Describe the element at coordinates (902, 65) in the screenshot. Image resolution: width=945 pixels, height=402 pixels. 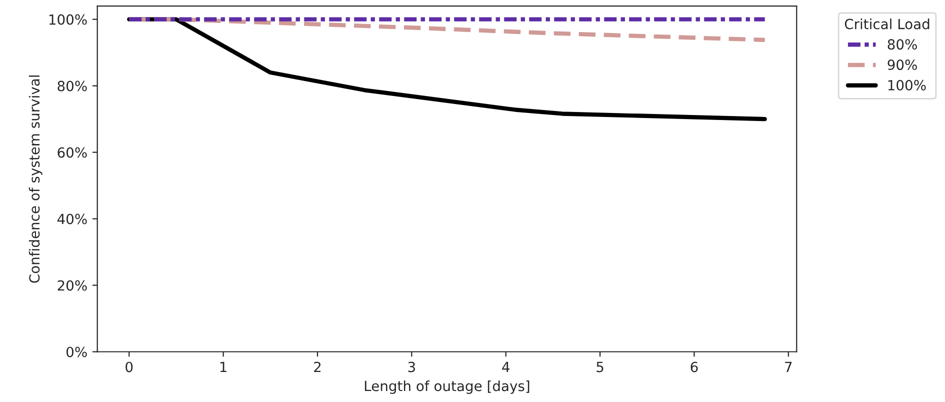
I see `legend-label: 90%` at that location.